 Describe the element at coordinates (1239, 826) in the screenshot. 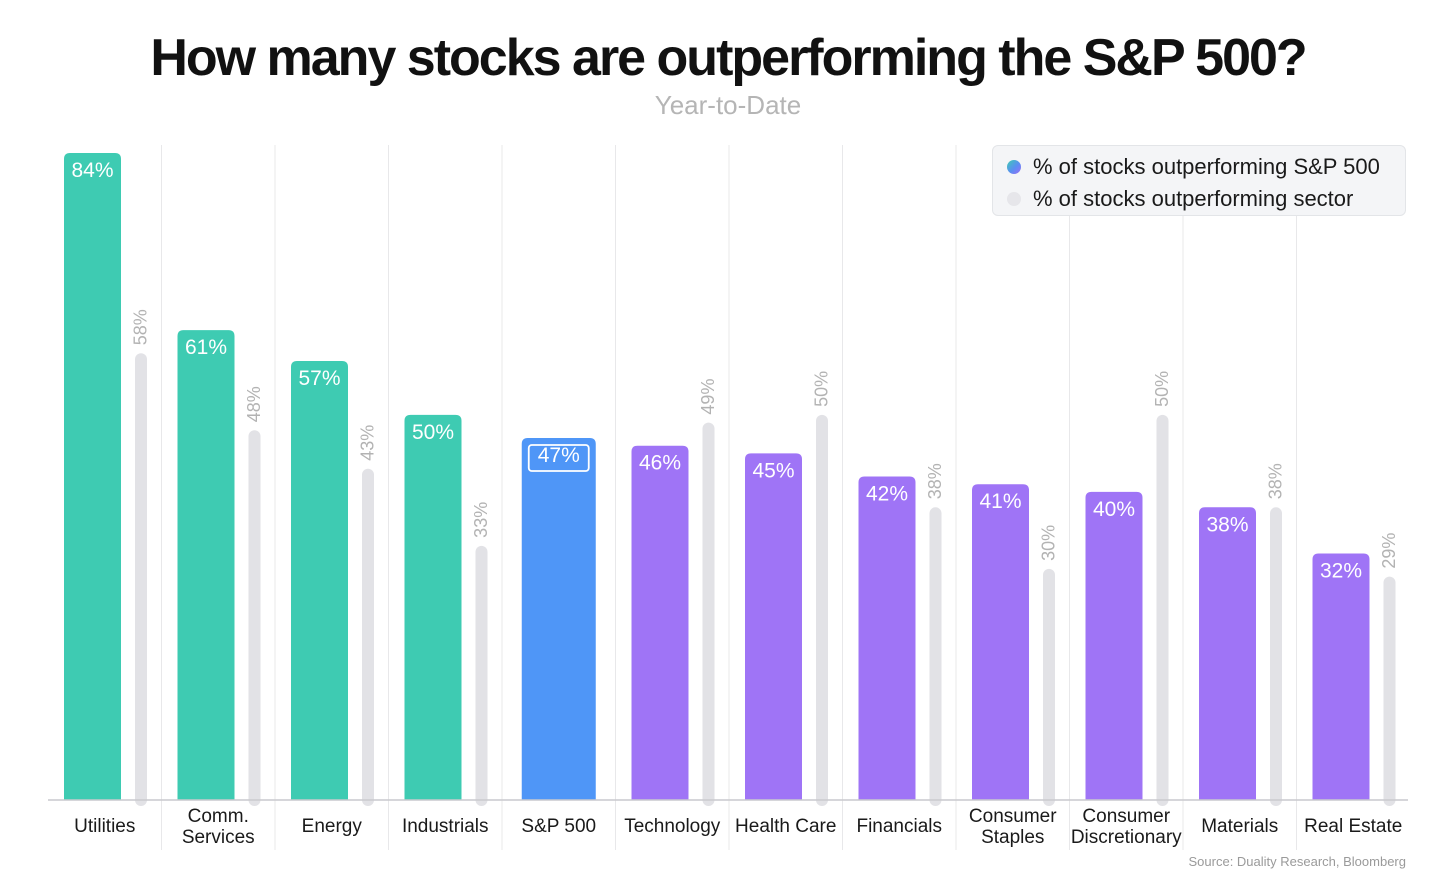

I see `x-tick-label: Materials` at that location.